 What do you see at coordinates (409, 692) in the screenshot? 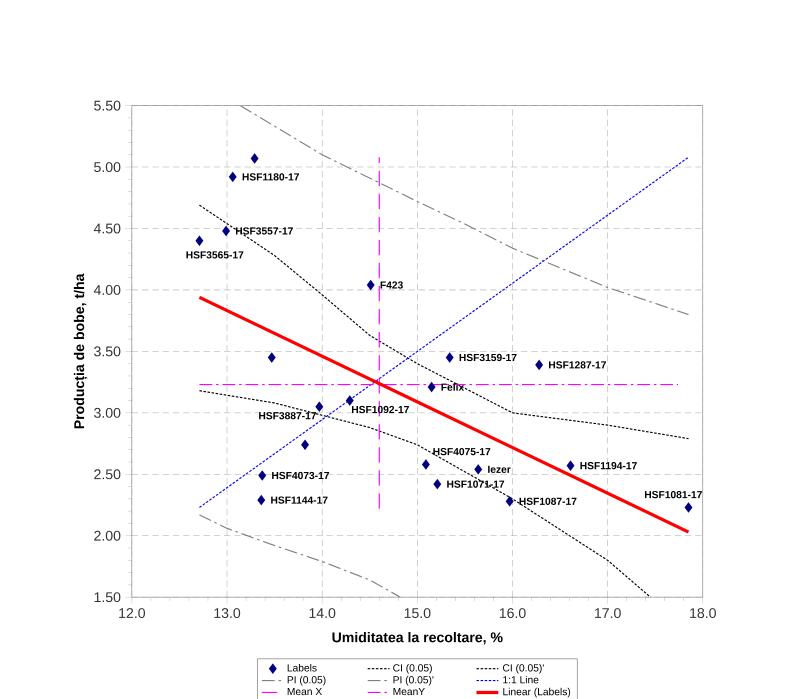
I see `legend-label: MeanY` at bounding box center [409, 692].